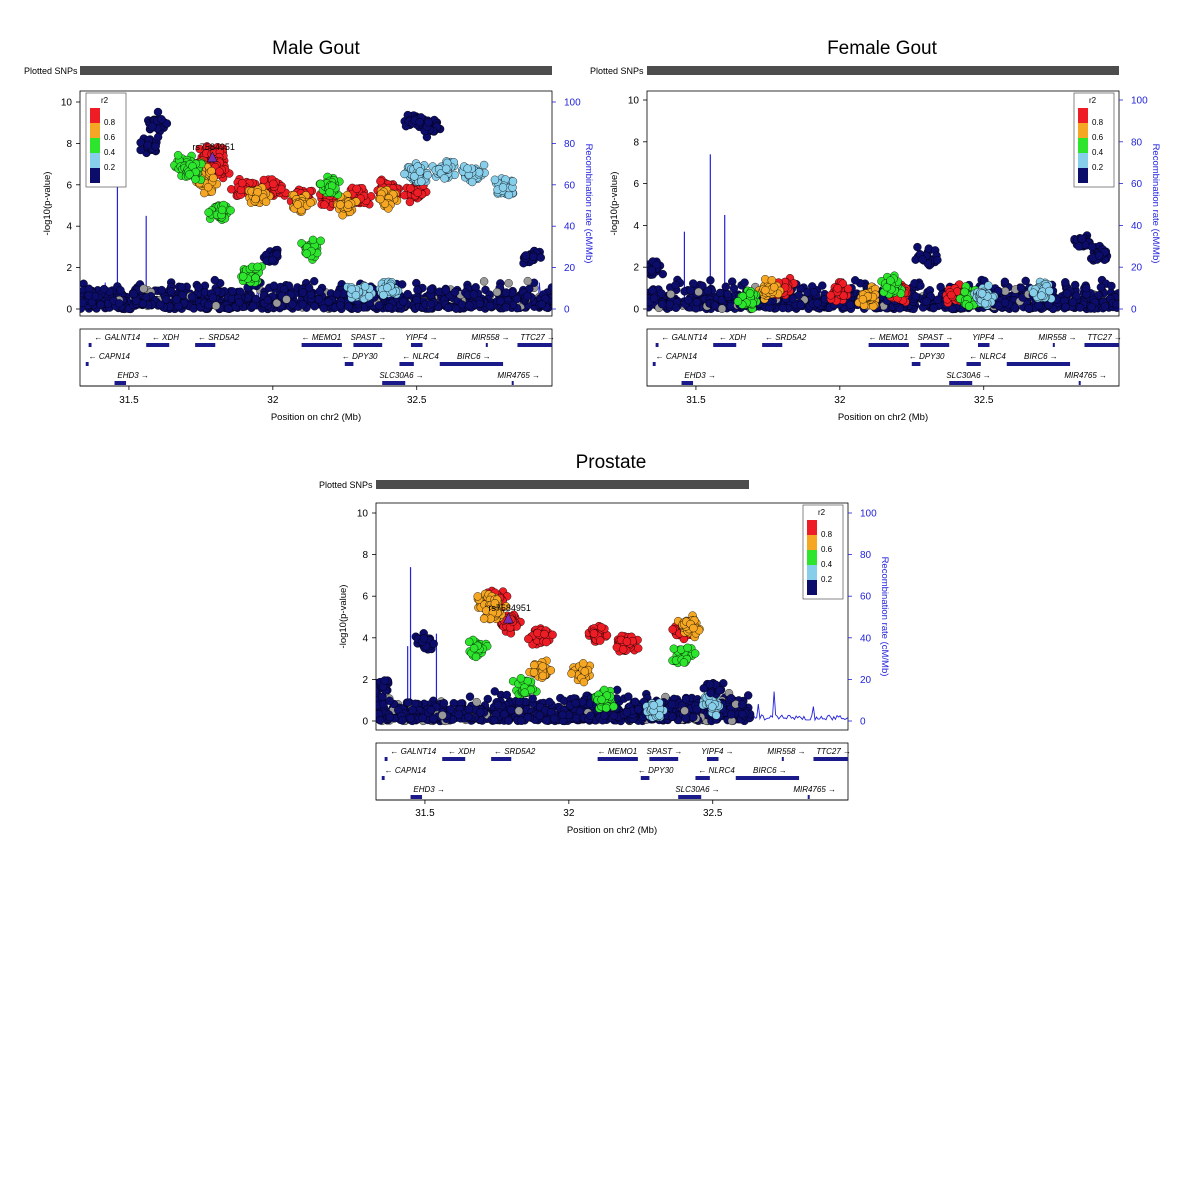  What do you see at coordinates (474, 356) in the screenshot?
I see `gene-label: BIRC6 →` at bounding box center [474, 356].